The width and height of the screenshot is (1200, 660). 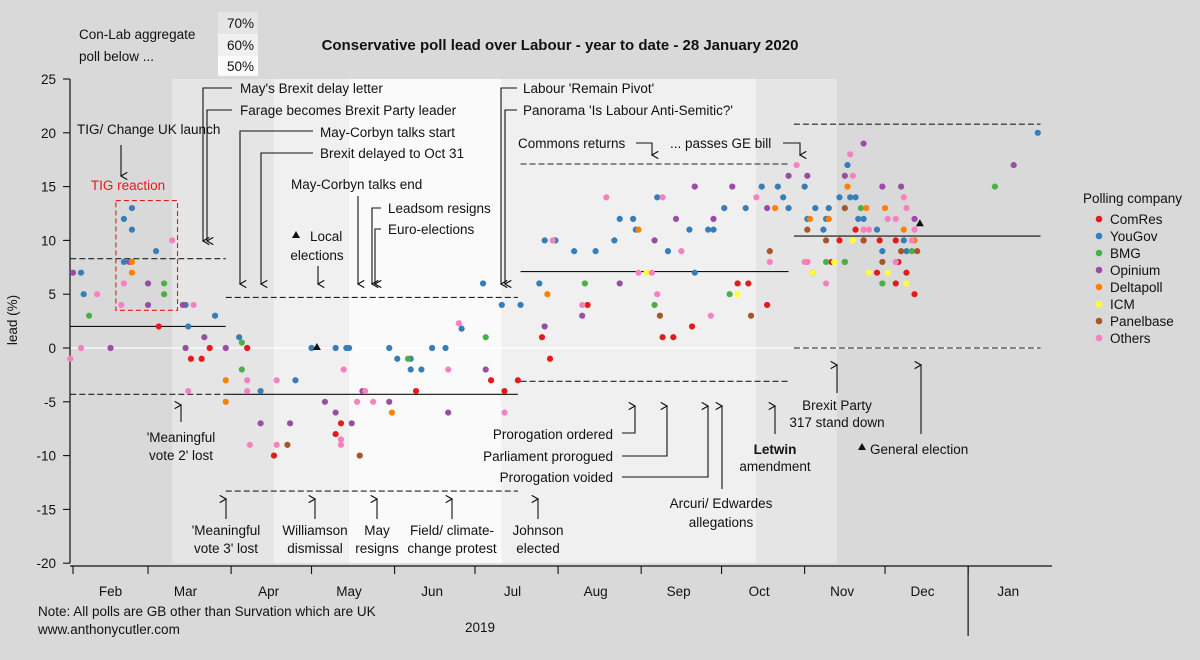 I want to click on annotation-brexit-party-2: 317 stand down, so click(x=836, y=422).